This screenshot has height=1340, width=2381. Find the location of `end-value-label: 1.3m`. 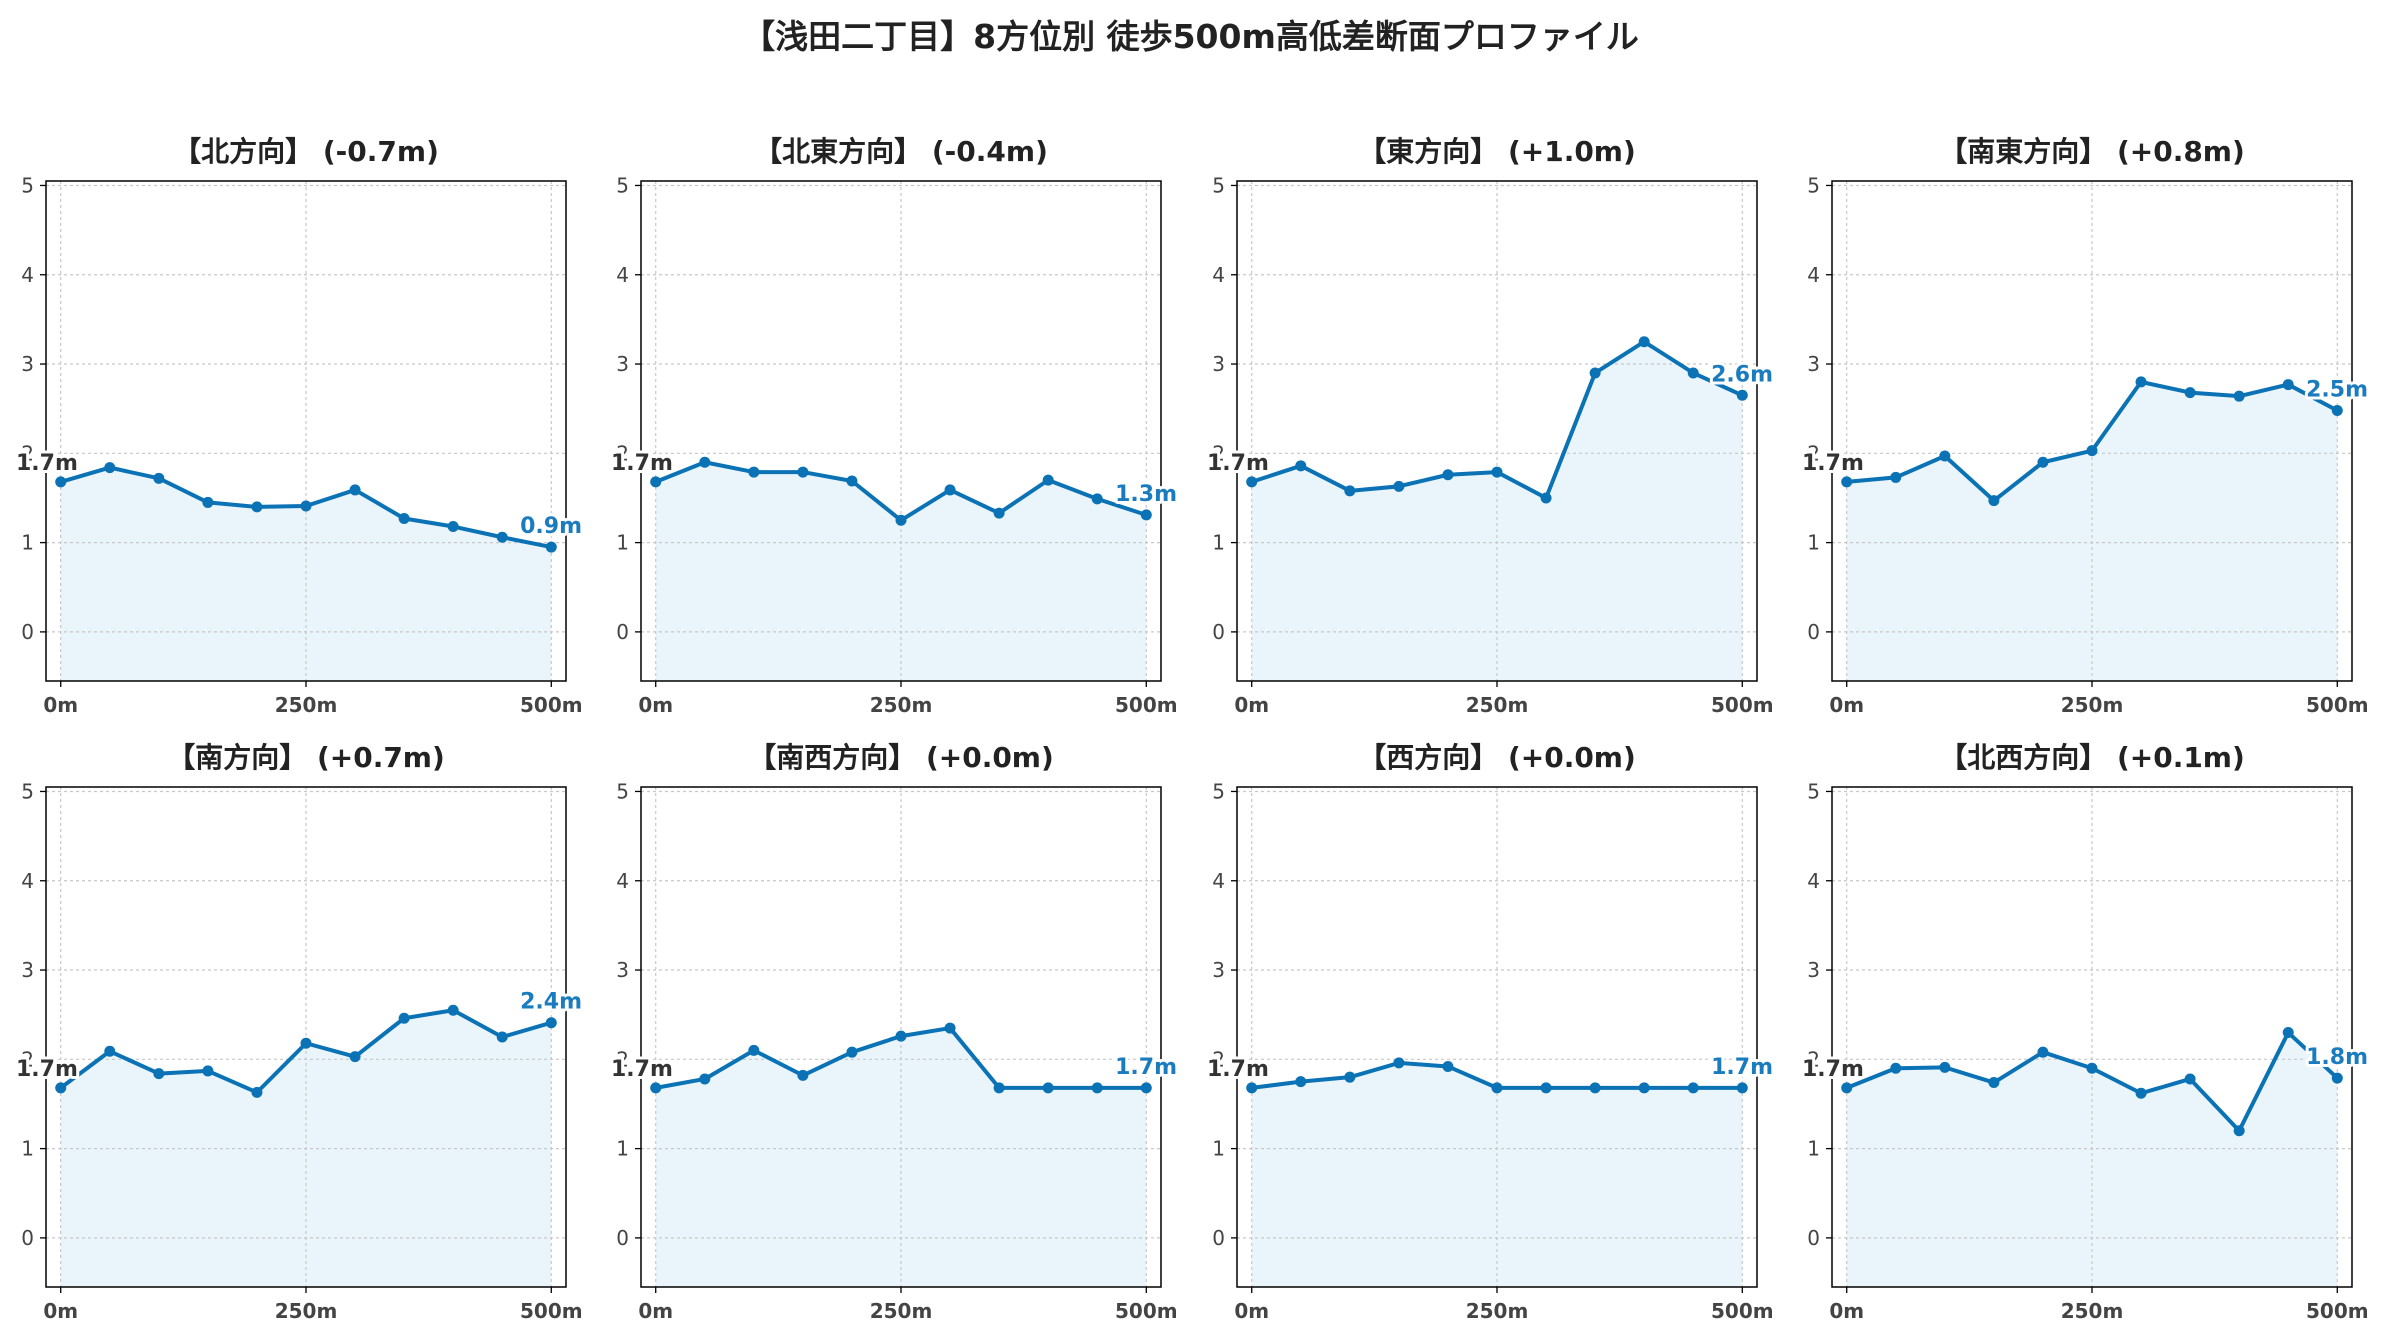

end-value-label: 1.3m is located at coordinates (1146, 494).